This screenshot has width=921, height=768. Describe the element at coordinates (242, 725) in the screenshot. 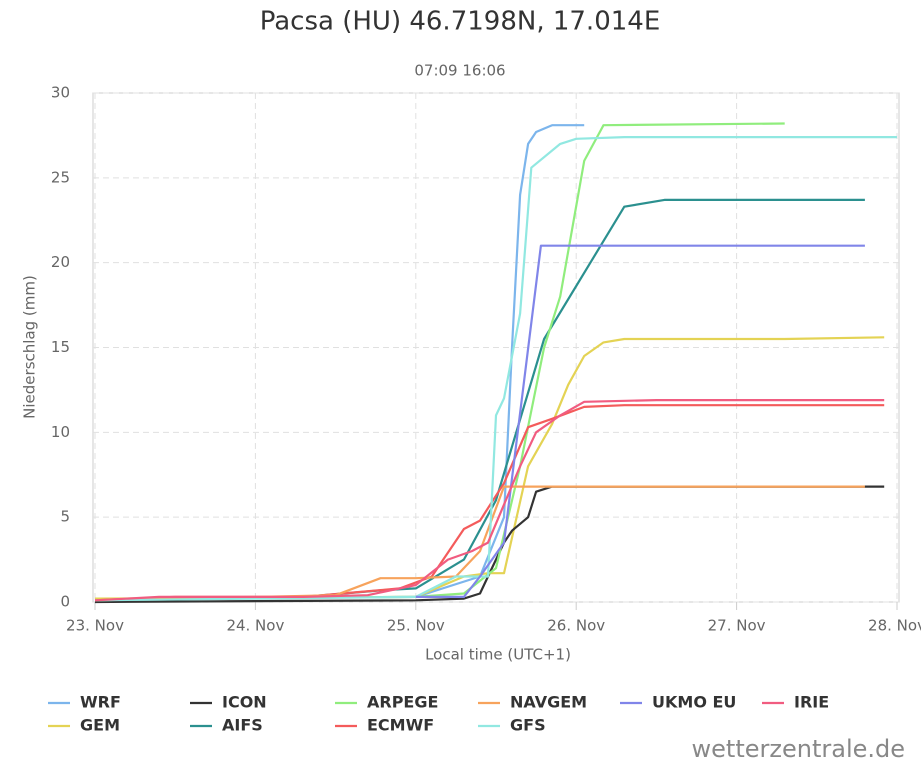

I see `legend-label: AIFS` at that location.